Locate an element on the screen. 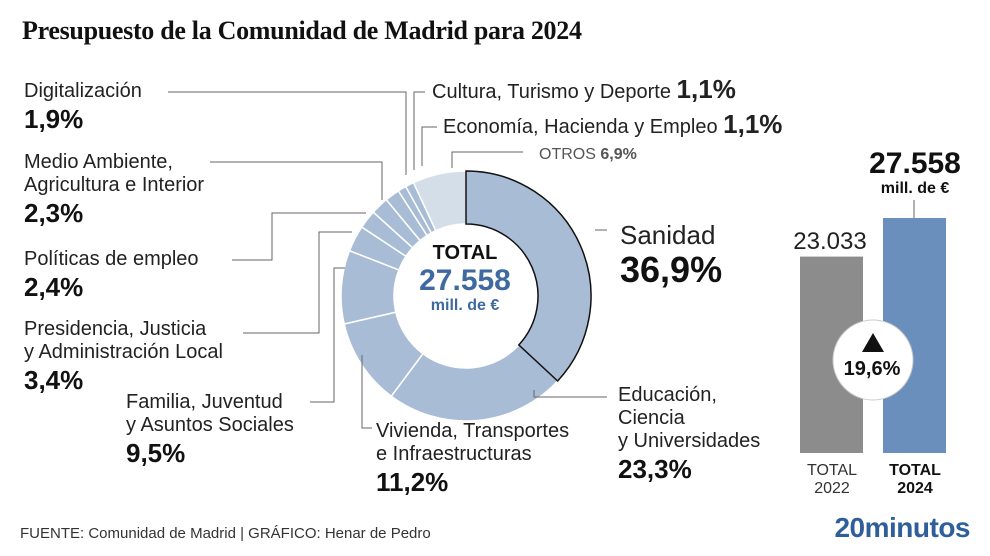 The image size is (990, 556). label-name: Medio Ambiente, is located at coordinates (98, 162).